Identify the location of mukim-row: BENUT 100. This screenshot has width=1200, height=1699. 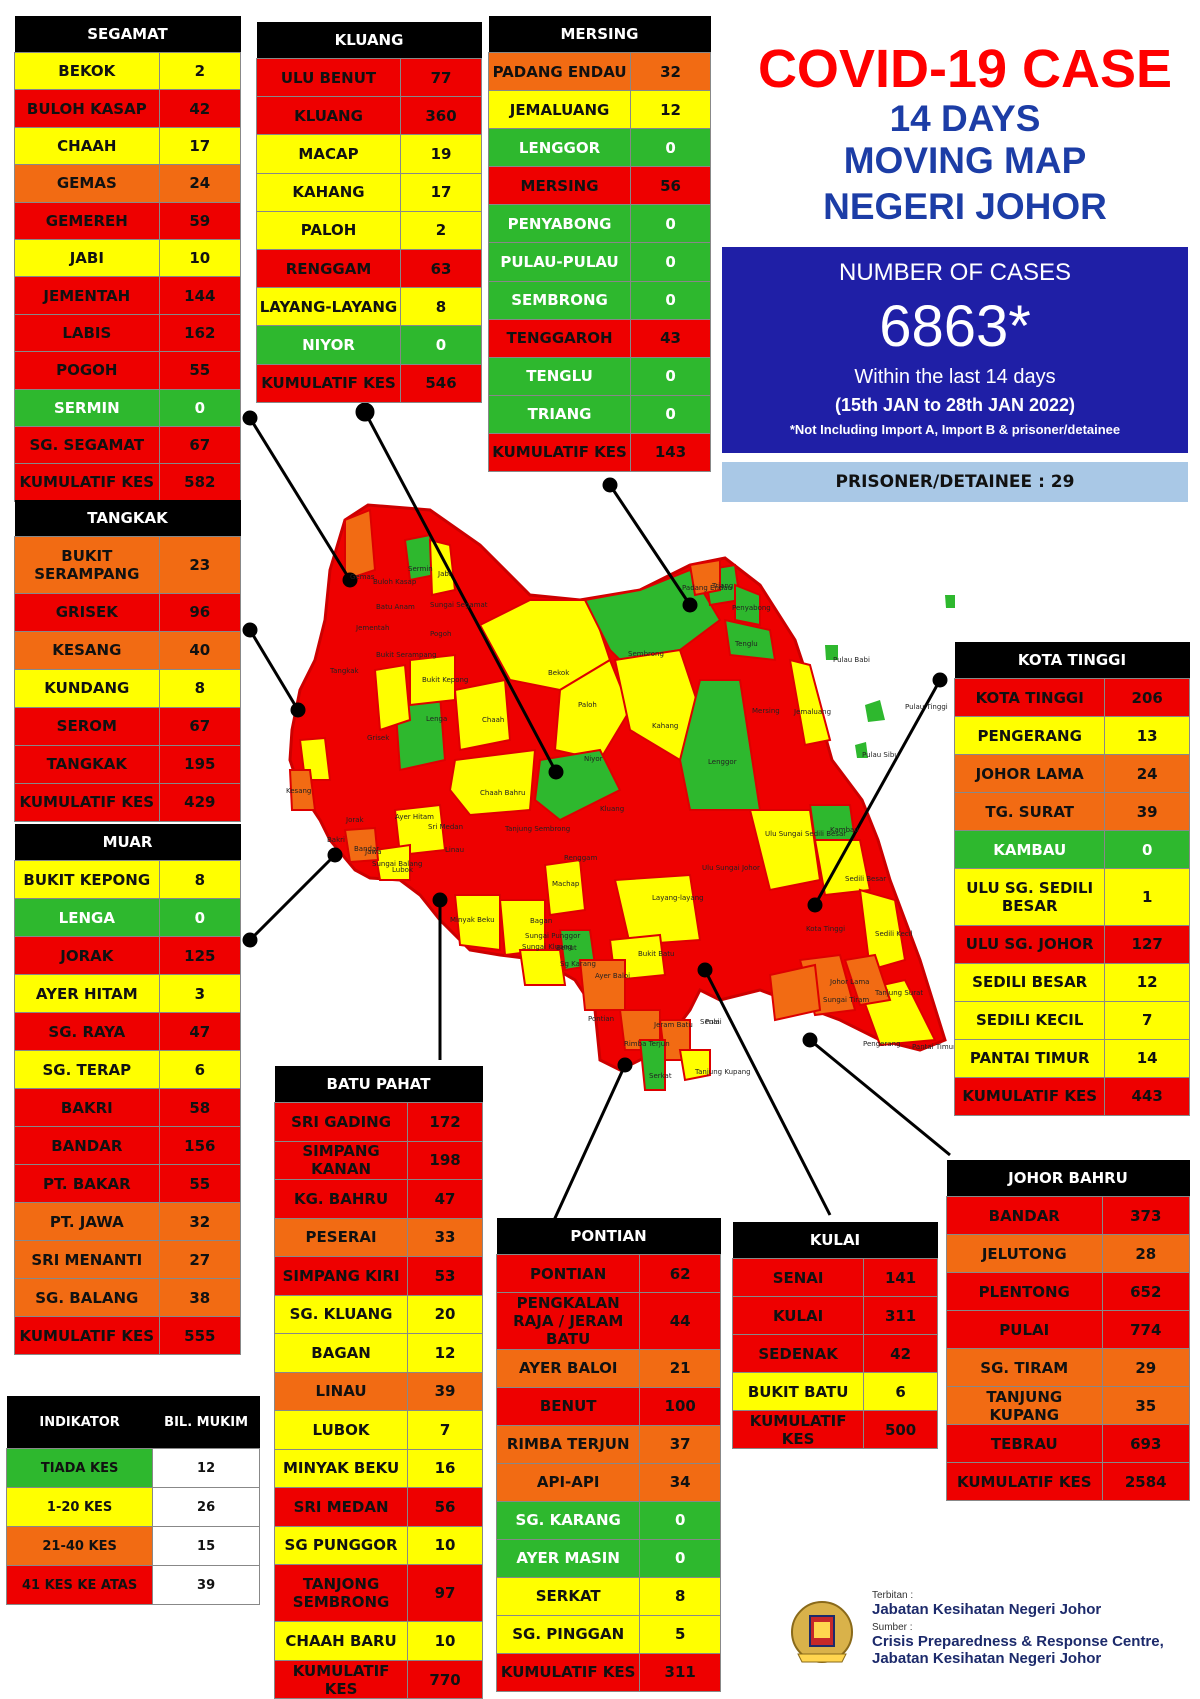
(608, 1406).